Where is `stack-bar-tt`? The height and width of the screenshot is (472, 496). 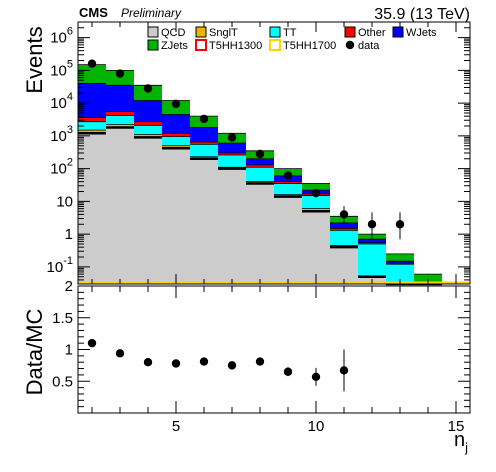 stack-bar-tt is located at coordinates (400, 274).